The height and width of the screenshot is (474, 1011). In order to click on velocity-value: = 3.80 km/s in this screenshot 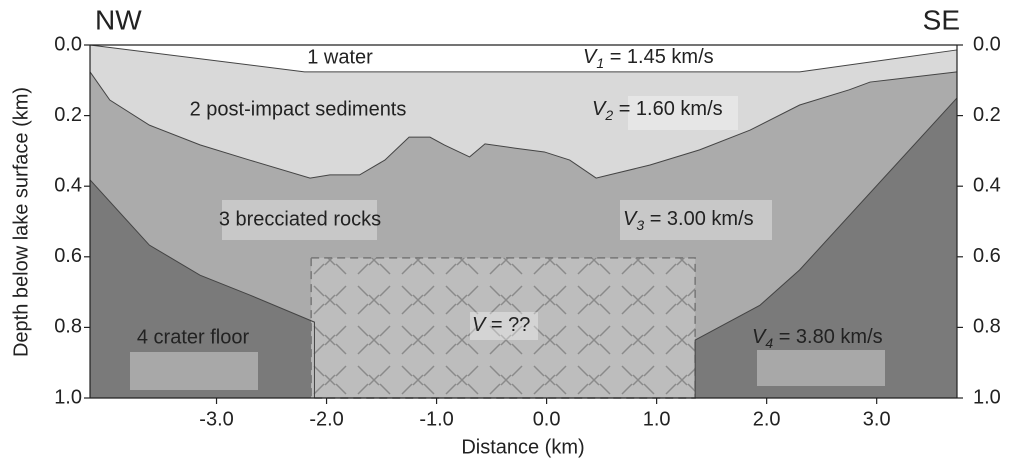, I will do `click(828, 337)`.